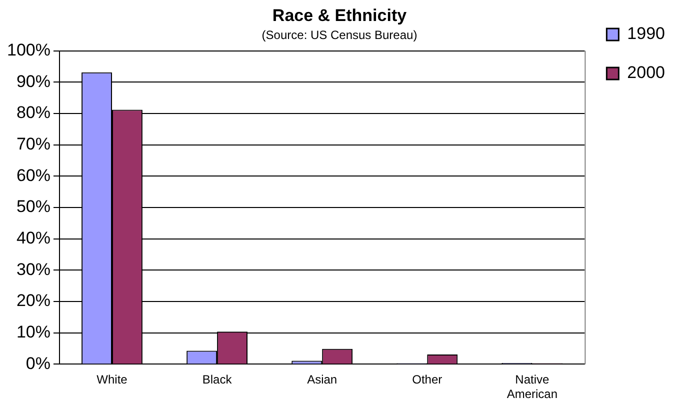 The image size is (675, 409). I want to click on y-tick-label: 40%, so click(33, 238).